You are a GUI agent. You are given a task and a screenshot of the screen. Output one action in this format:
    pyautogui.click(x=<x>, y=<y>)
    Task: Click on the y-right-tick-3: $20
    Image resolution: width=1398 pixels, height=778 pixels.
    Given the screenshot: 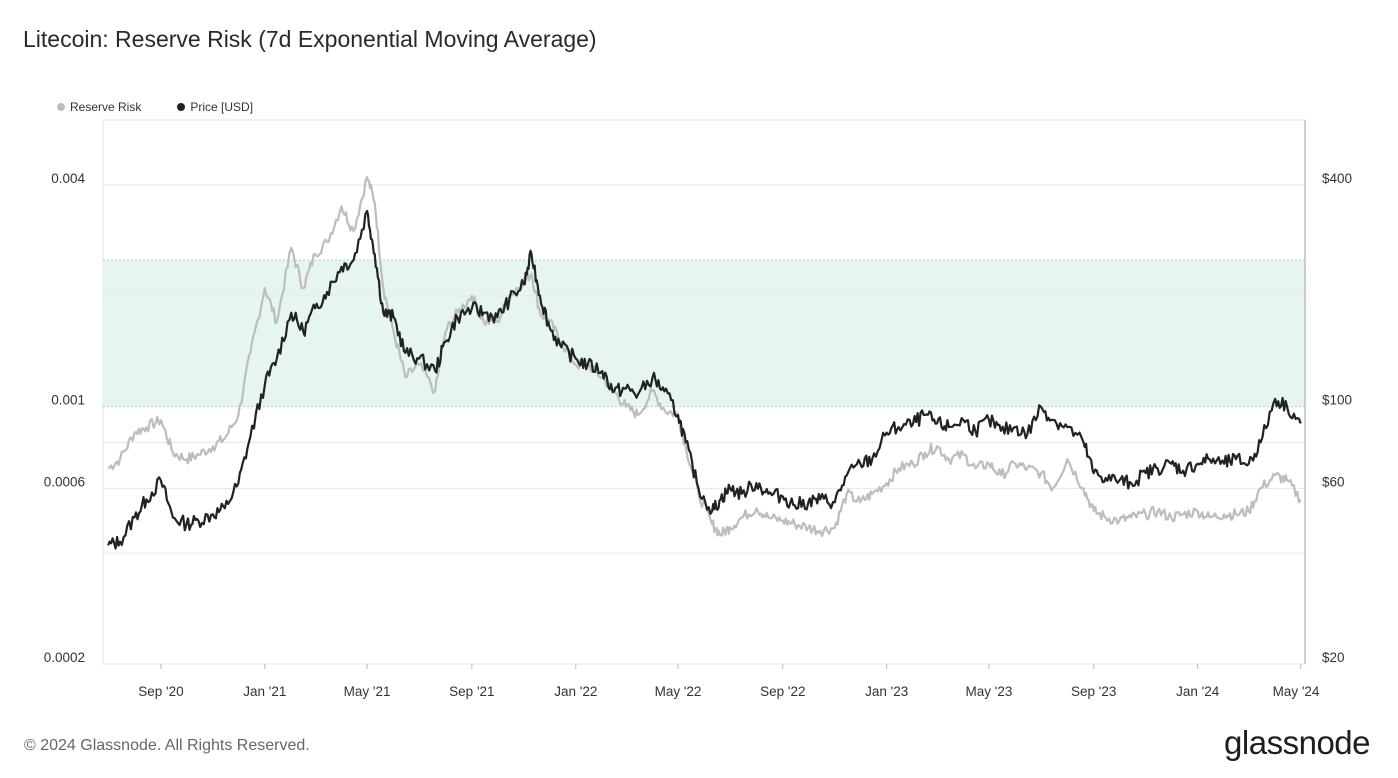 What is the action you would take?
    pyautogui.click(x=1333, y=657)
    